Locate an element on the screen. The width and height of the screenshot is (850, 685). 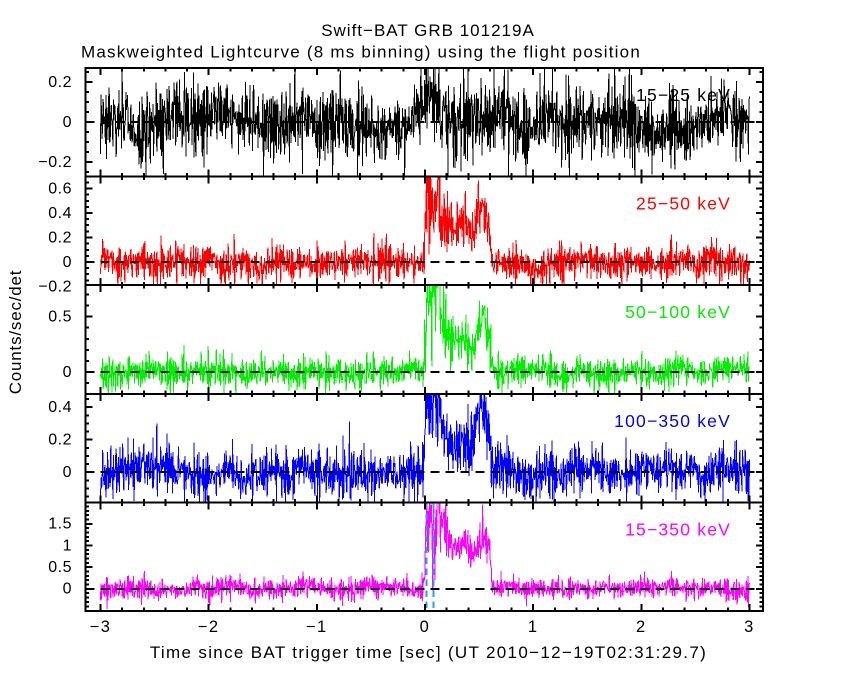
svg-text: 100−350 keV is located at coordinates (672, 421).